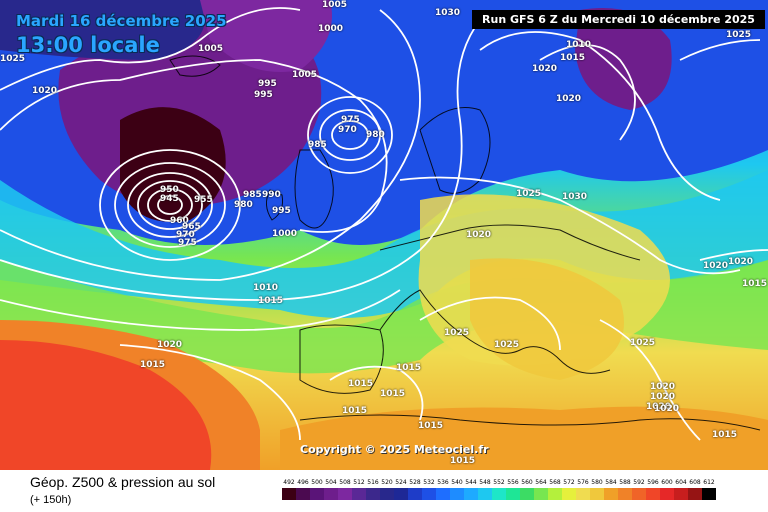  I want to click on legend-entry: 584, so click(611, 489).